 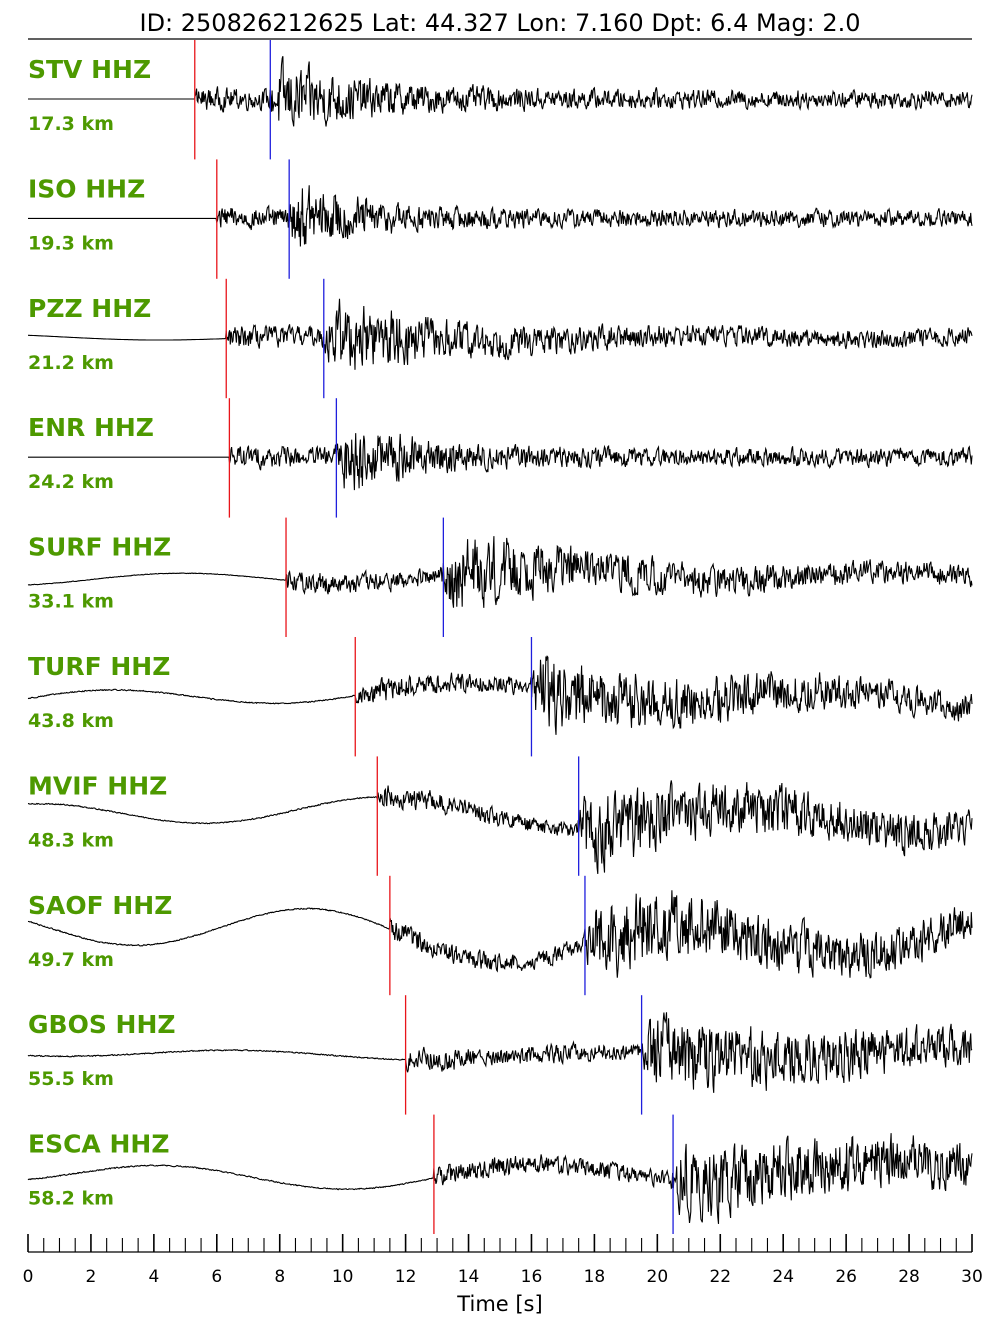 I want to click on x-tick-label: 24, so click(x=783, y=1277).